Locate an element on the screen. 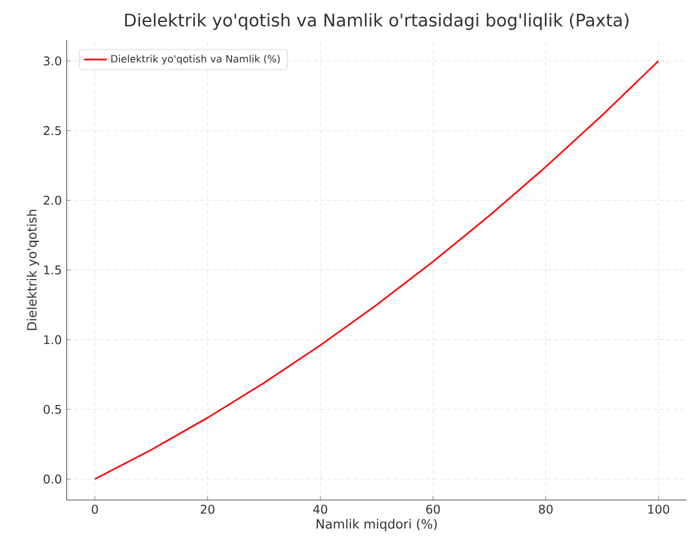 The image size is (700, 542). y-tick-label: 1.5 is located at coordinates (52, 270).